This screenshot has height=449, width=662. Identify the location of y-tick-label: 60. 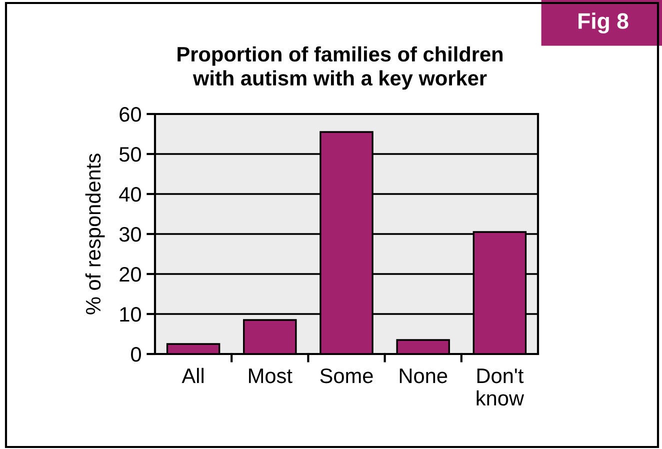
(130, 114).